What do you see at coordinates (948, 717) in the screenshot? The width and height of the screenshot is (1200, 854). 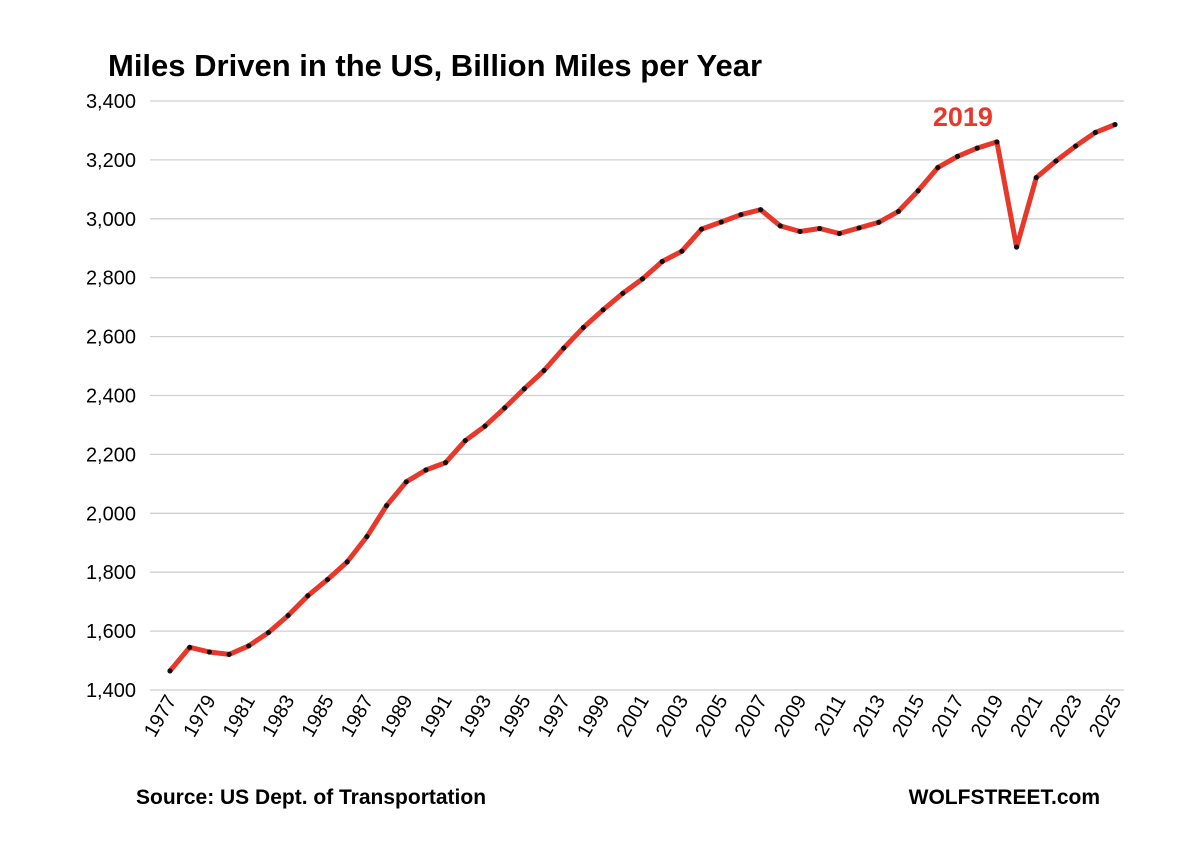 I see `x-tick-label: 2017` at bounding box center [948, 717].